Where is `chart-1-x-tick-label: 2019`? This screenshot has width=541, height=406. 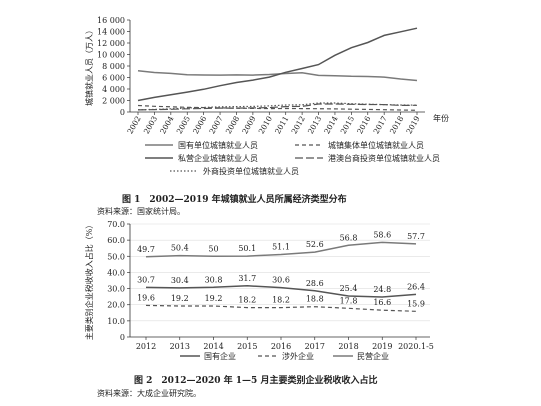
chart-1-x-tick-label: 2019 is located at coordinates (412, 124).